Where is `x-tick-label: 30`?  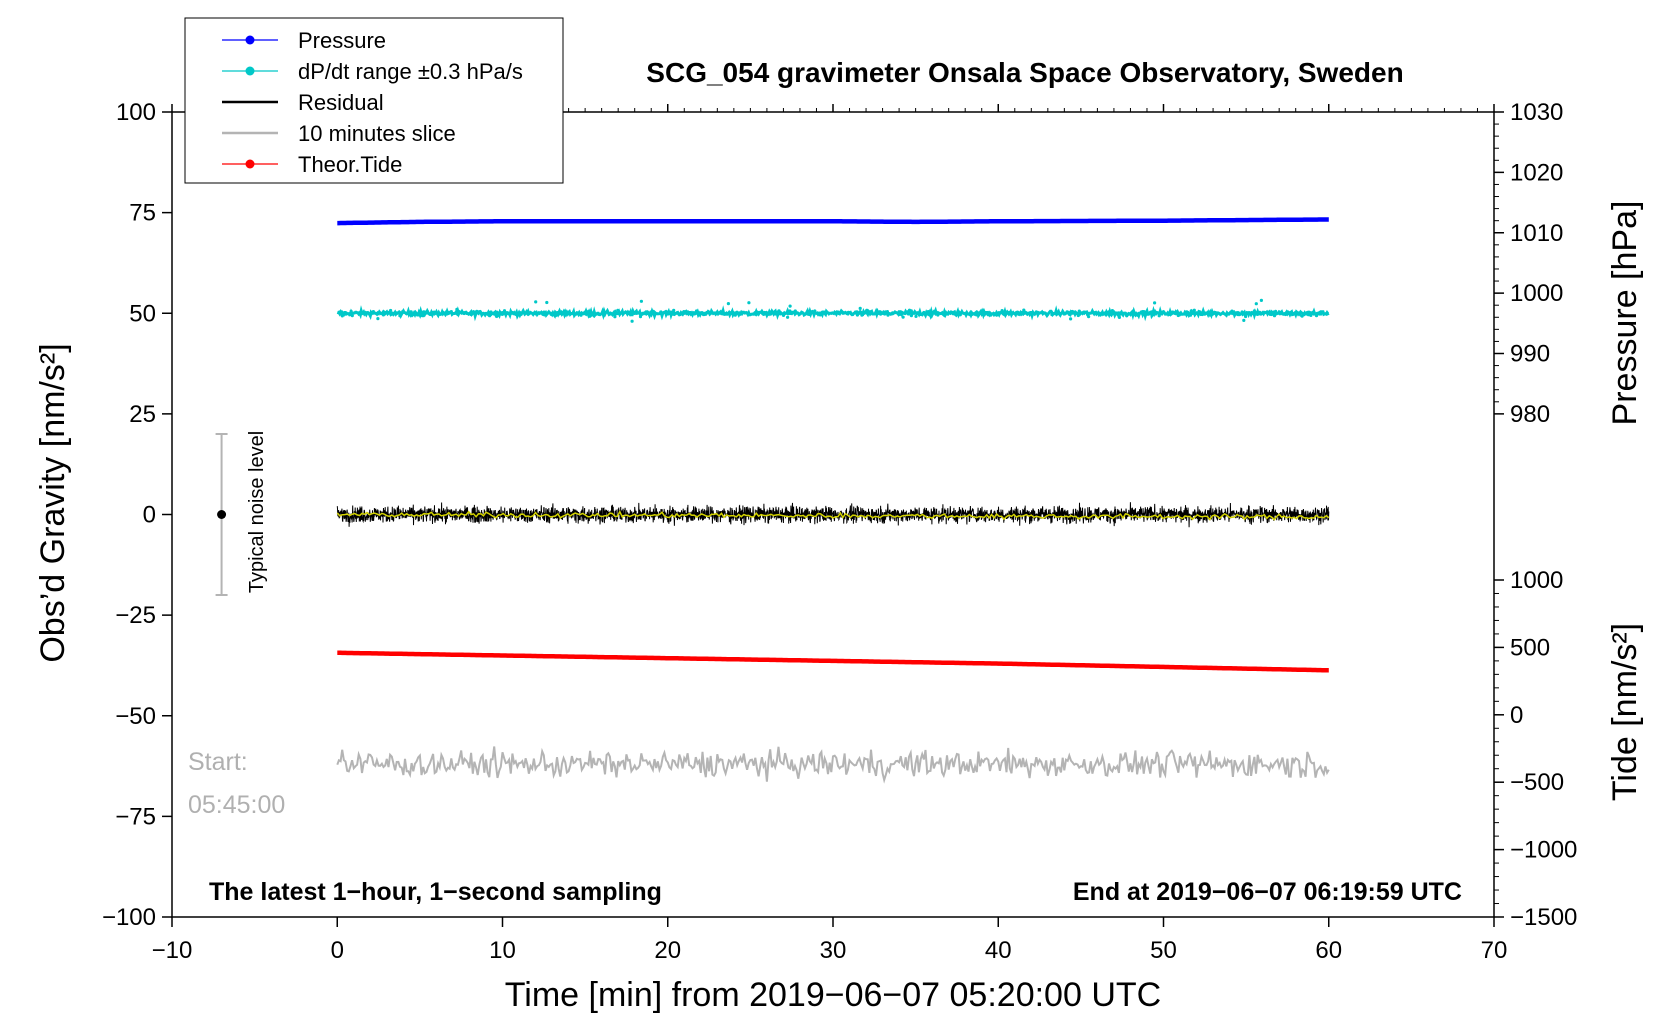 x-tick-label: 30 is located at coordinates (833, 950).